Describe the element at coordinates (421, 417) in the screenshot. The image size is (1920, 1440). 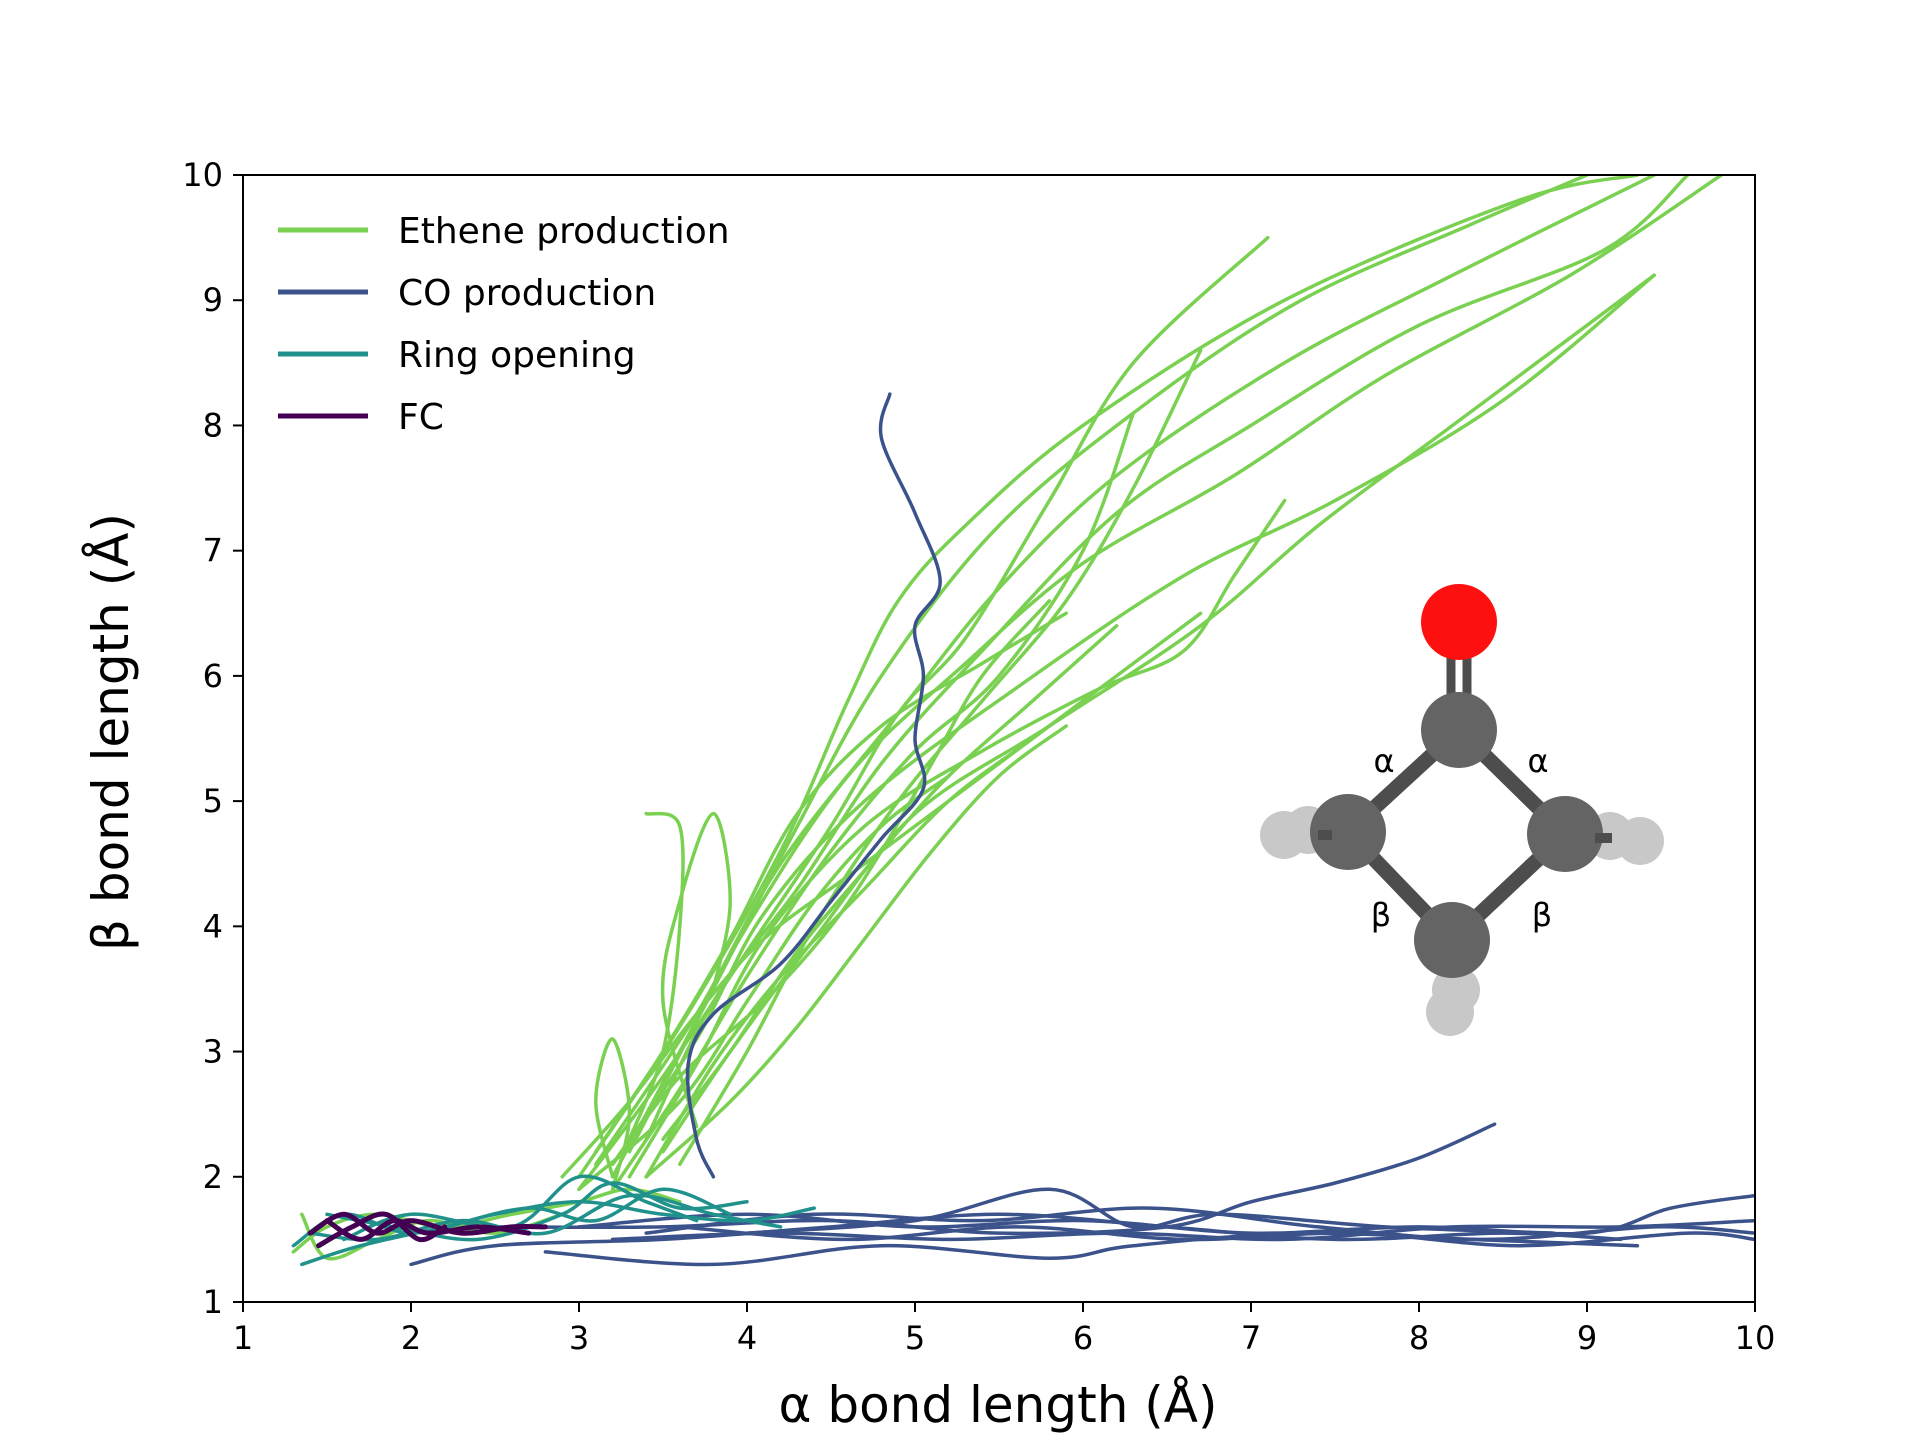
I see `legend-label: FC` at that location.